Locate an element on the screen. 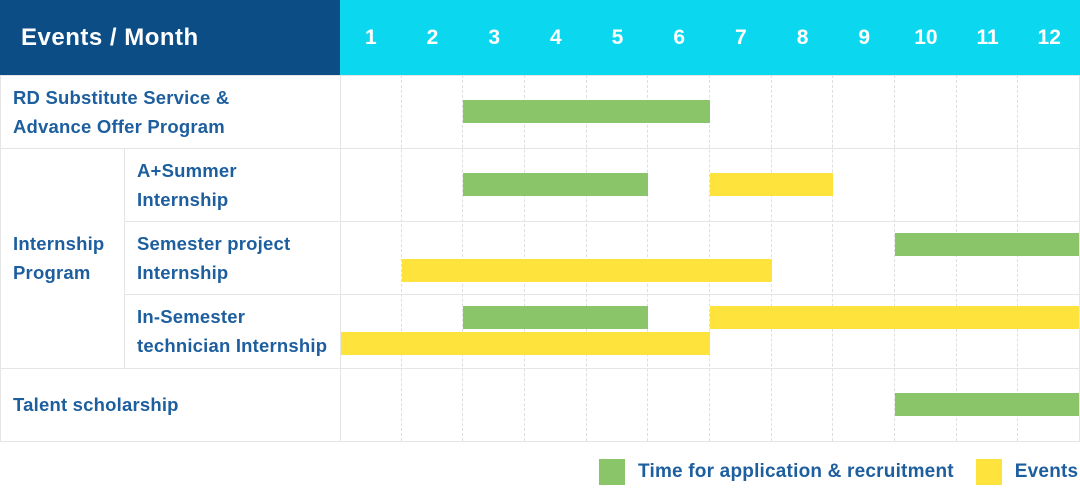 The width and height of the screenshot is (1080, 494). gantt-bar-asummer-event is located at coordinates (772, 184).